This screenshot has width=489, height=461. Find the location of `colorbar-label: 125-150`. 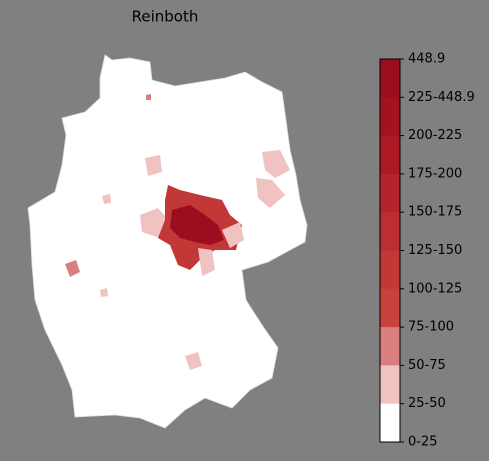

colorbar-label: 125-150 is located at coordinates (435, 250).